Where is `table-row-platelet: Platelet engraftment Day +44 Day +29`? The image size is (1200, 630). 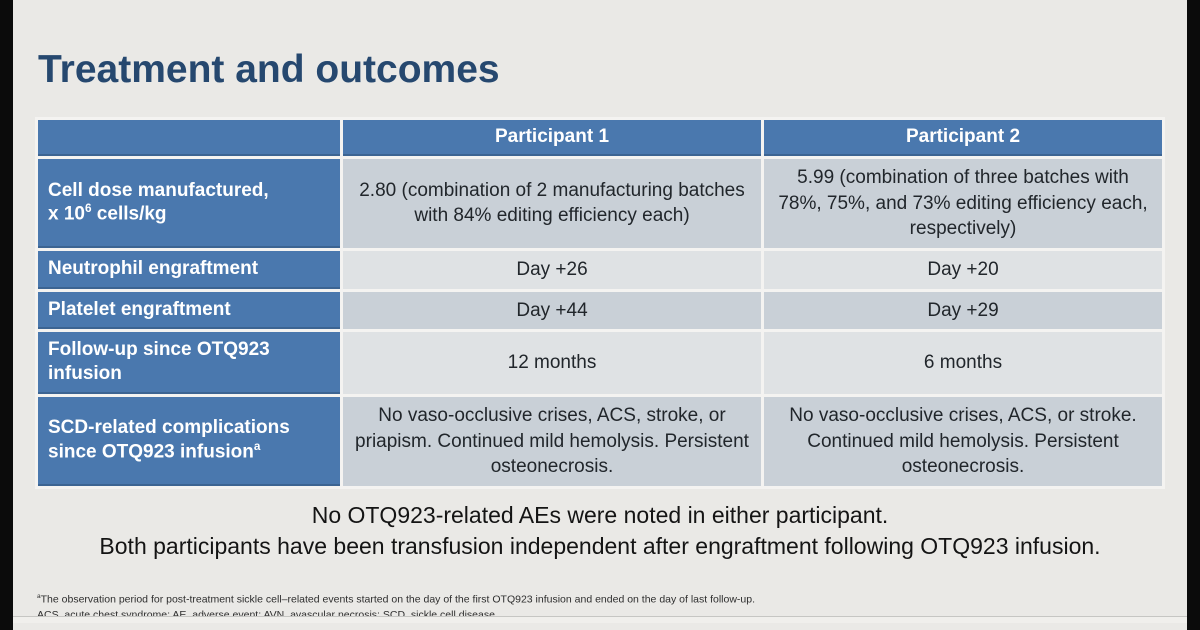 table-row-platelet: Platelet engraftment Day +44 Day +29 is located at coordinates (600, 310).